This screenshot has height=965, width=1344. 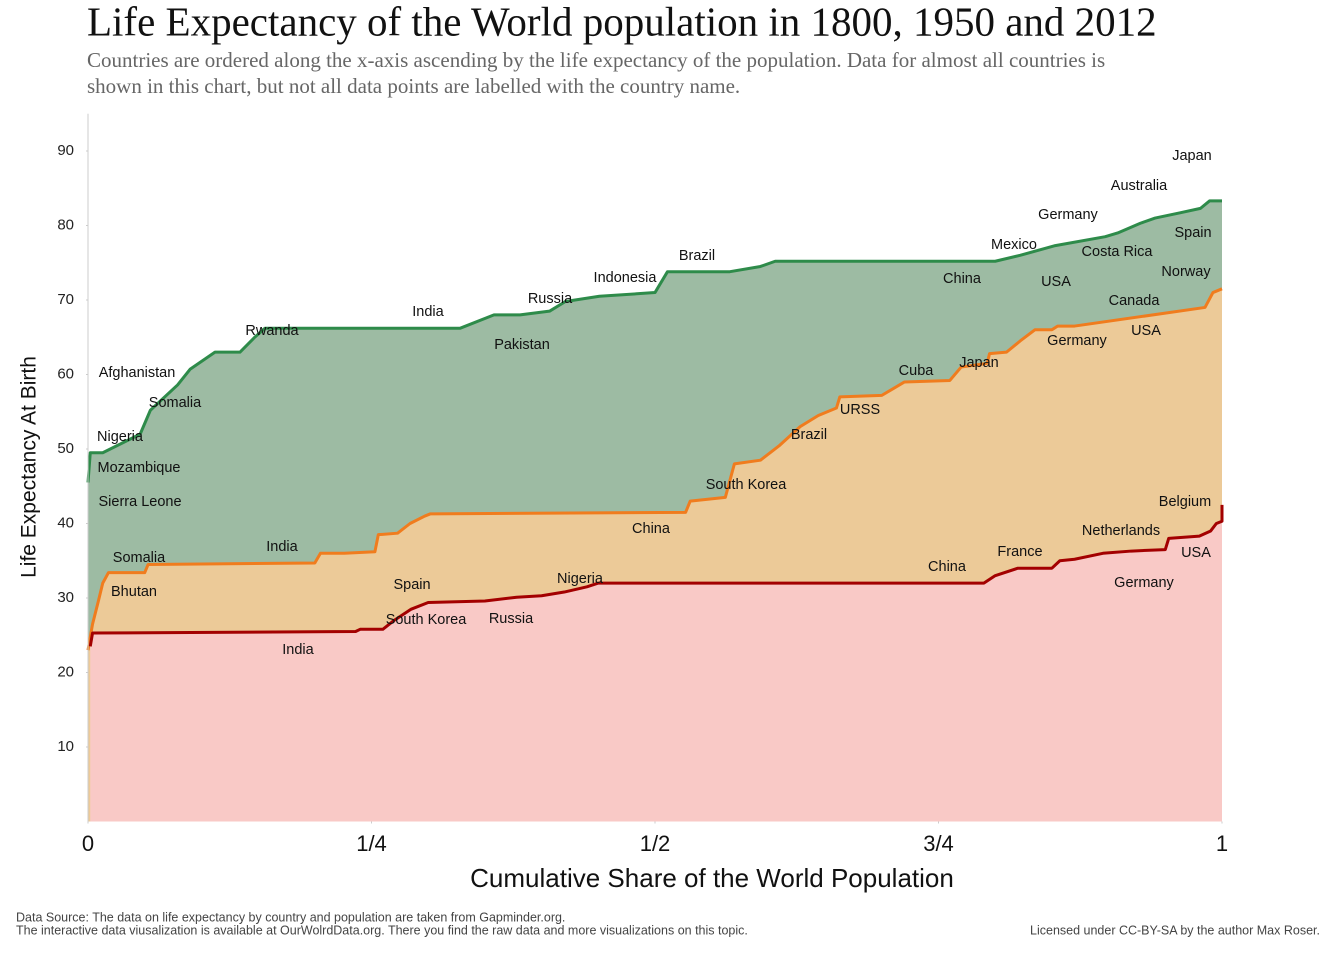 I want to click on x-tick-label: 0, so click(x=88, y=843).